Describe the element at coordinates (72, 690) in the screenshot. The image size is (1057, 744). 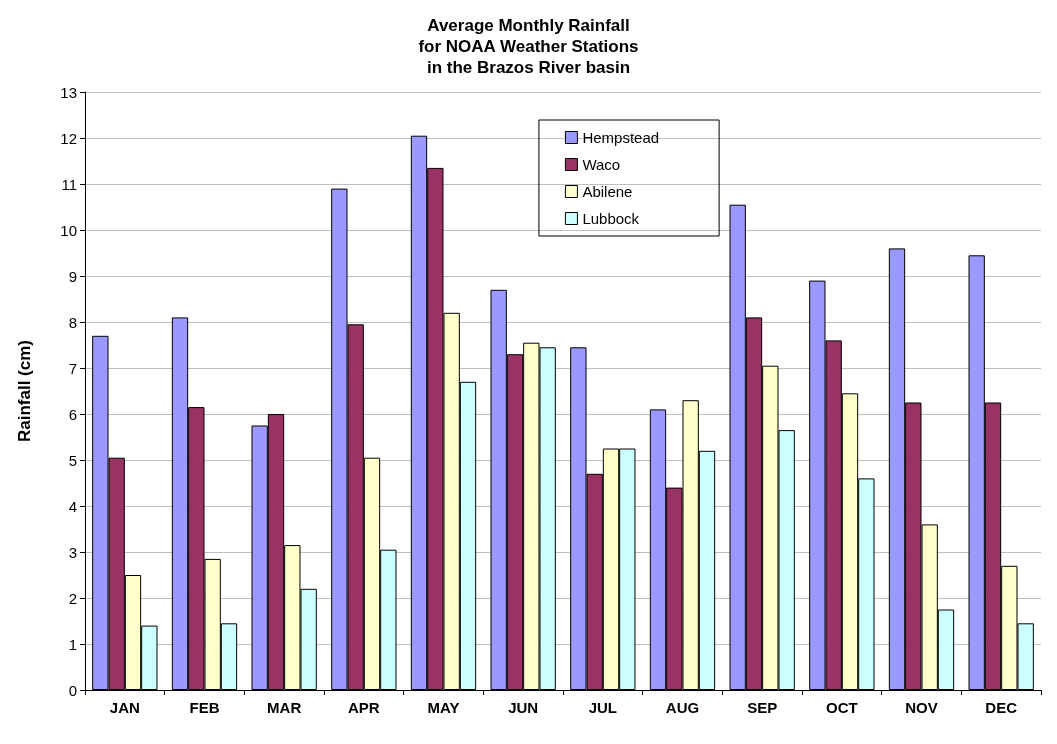
I see `y-tick-label: 0` at that location.